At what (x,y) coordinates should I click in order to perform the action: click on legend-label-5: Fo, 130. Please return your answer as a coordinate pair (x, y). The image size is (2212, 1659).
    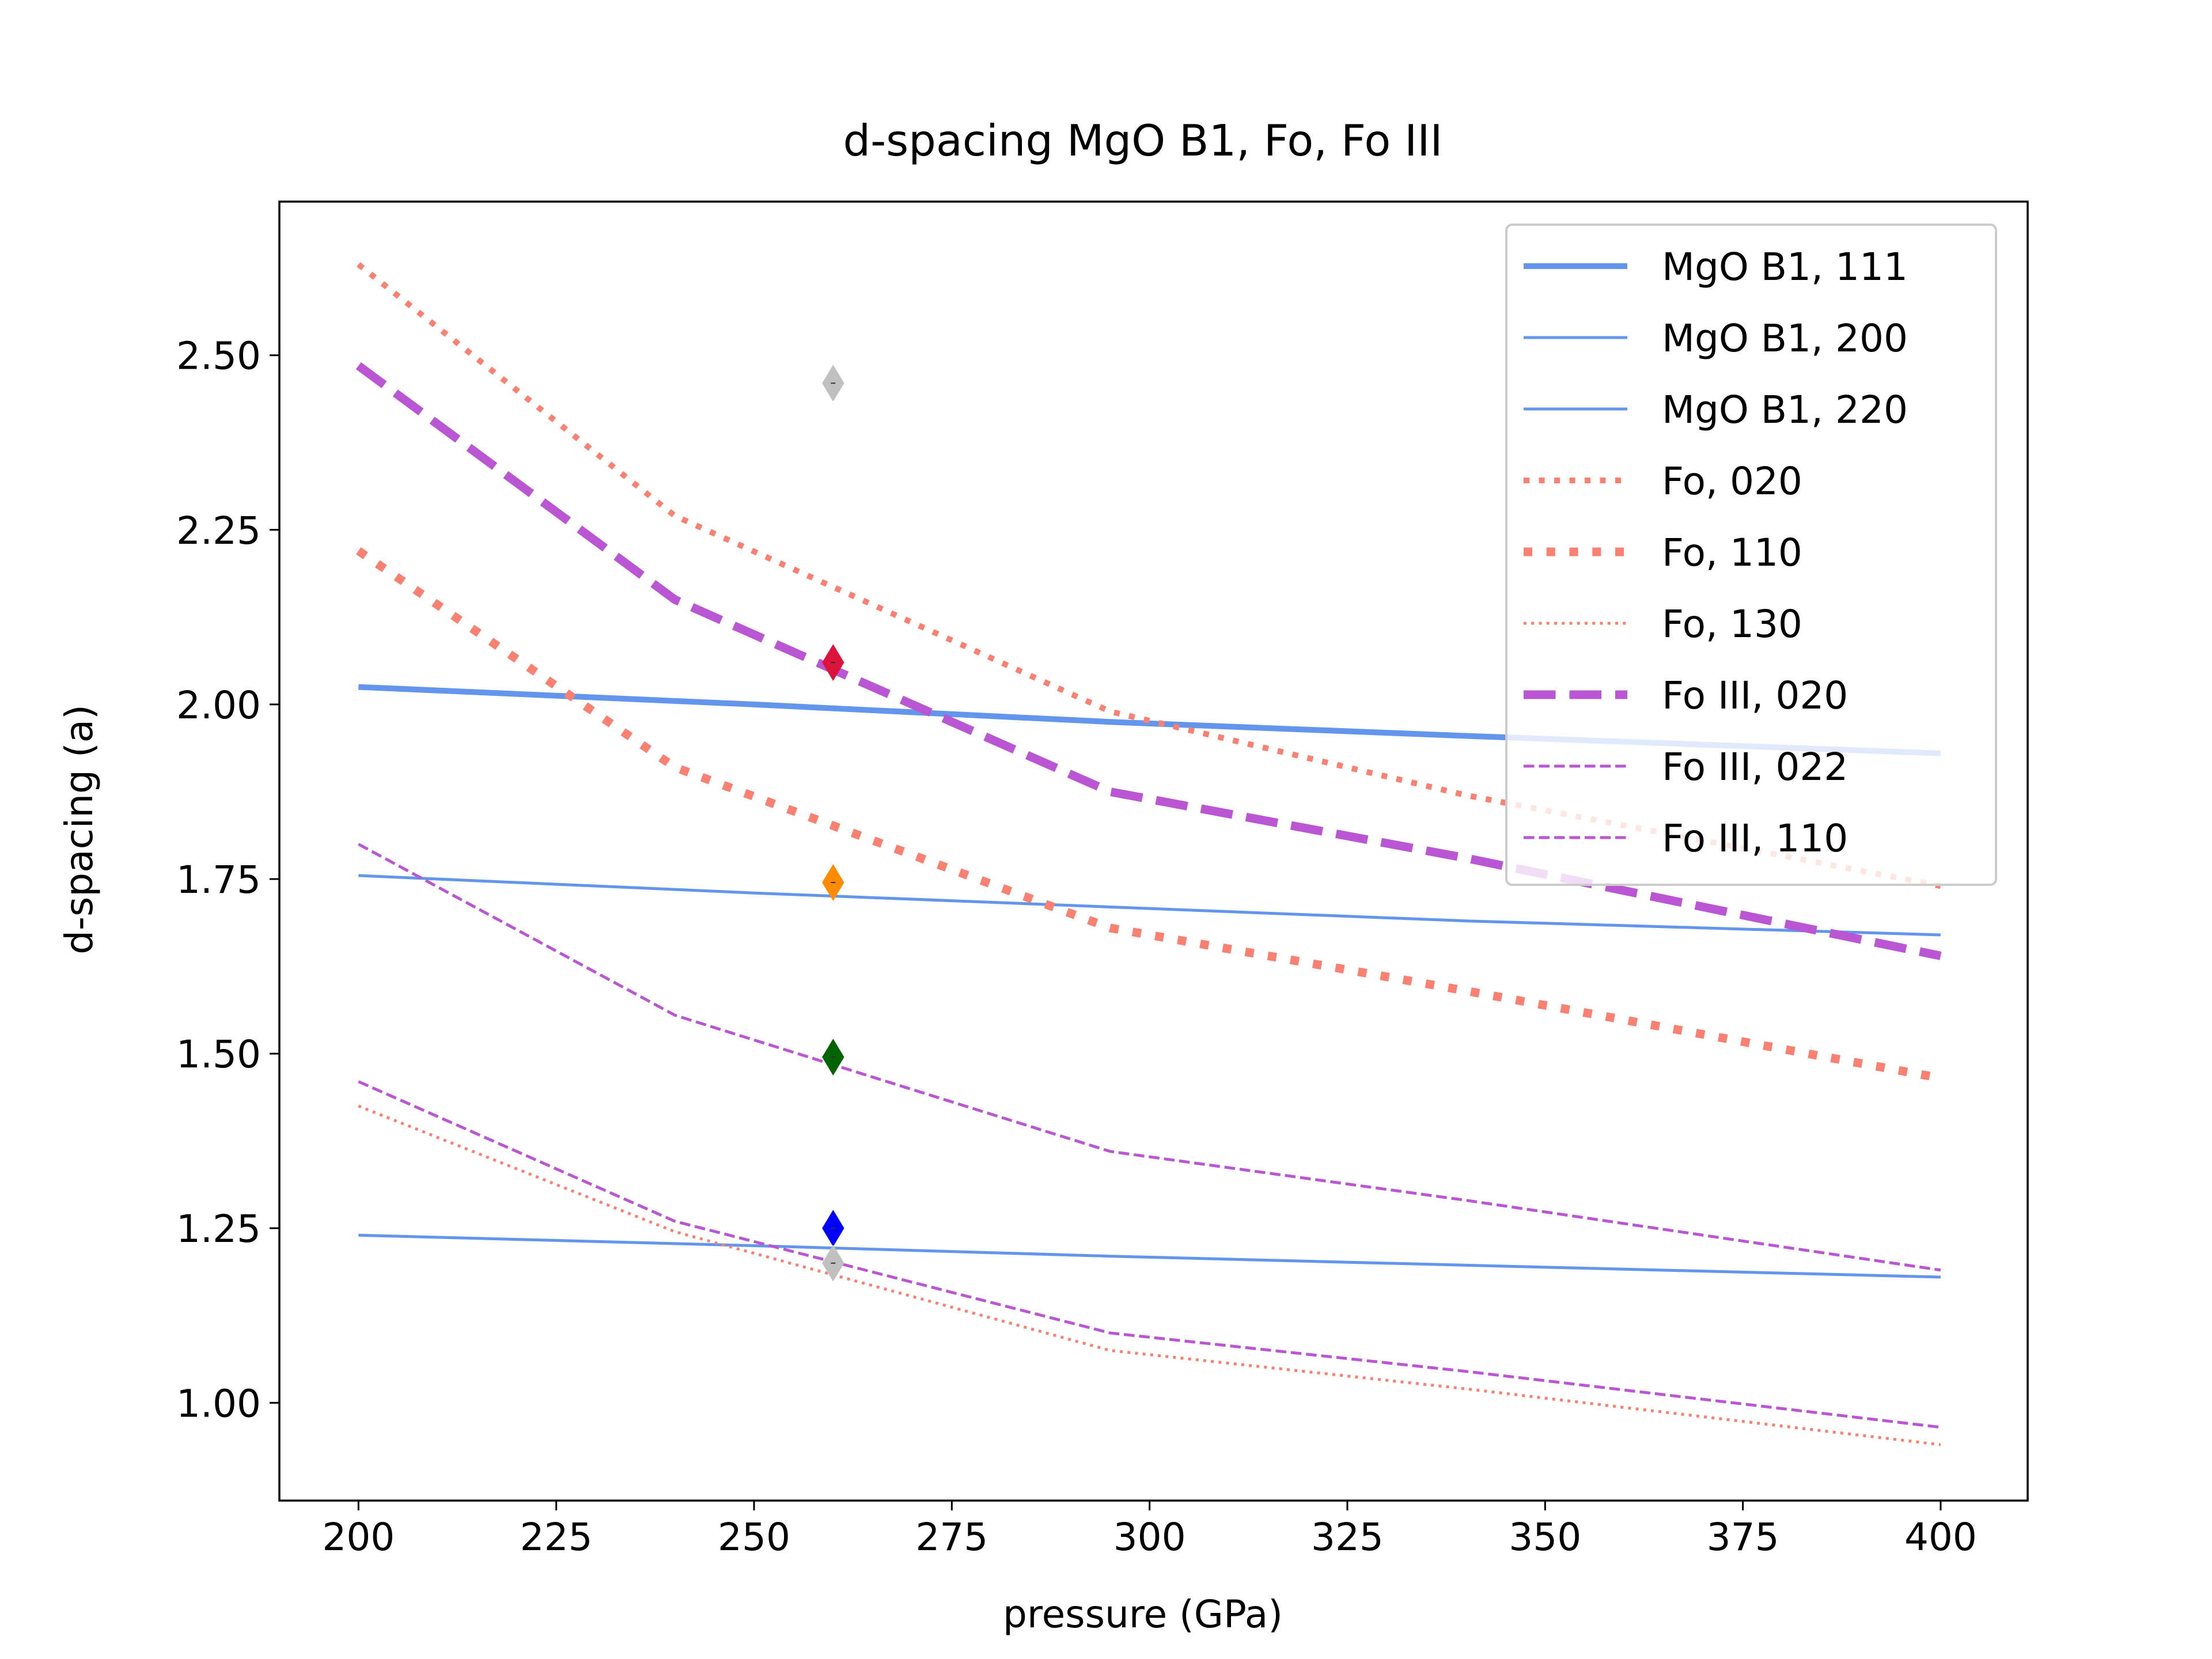
    Looking at the image, I should click on (1732, 624).